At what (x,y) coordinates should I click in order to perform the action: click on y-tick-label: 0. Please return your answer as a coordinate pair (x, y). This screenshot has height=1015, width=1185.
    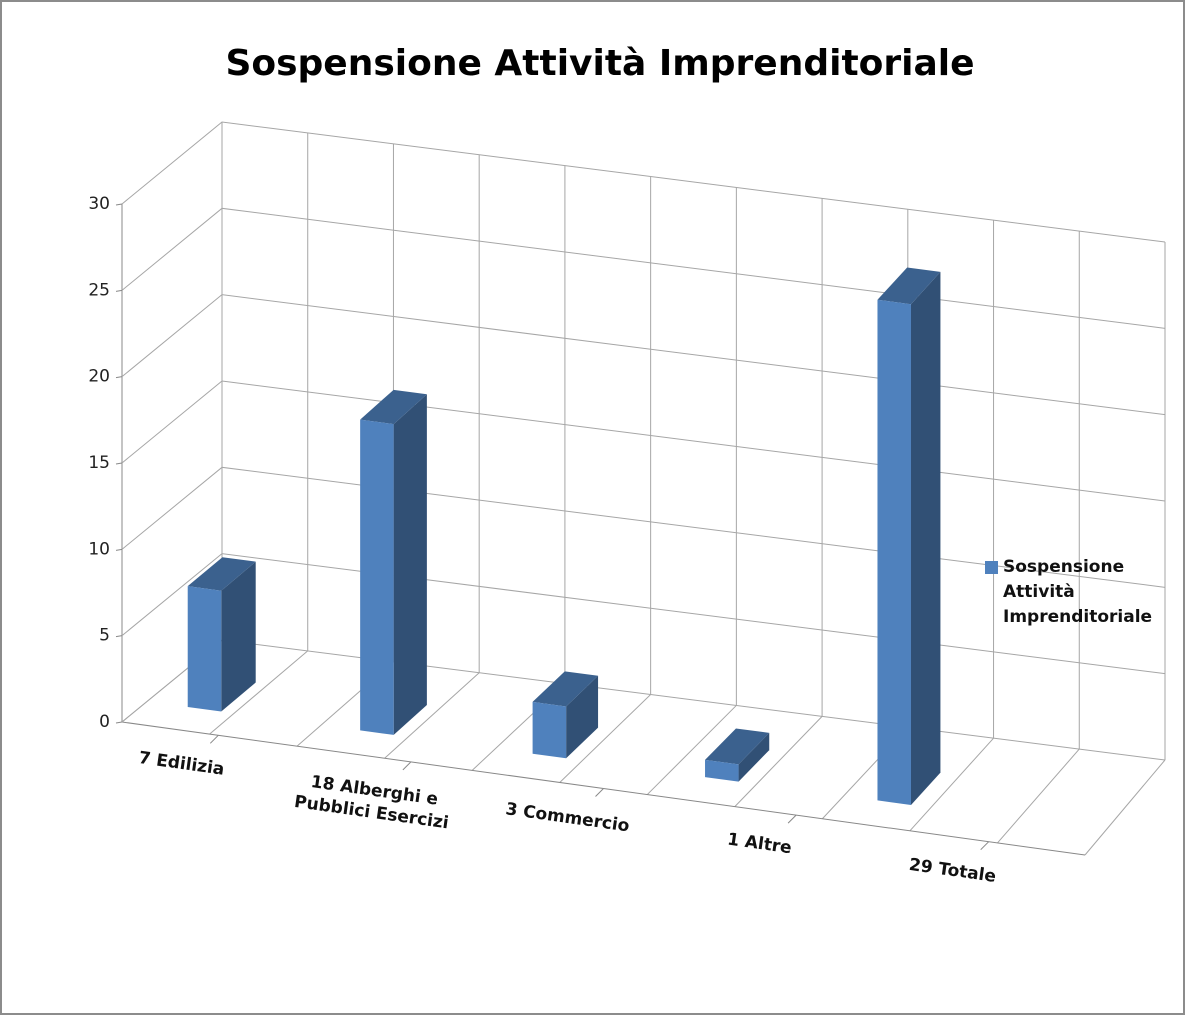
    Looking at the image, I should click on (104, 722).